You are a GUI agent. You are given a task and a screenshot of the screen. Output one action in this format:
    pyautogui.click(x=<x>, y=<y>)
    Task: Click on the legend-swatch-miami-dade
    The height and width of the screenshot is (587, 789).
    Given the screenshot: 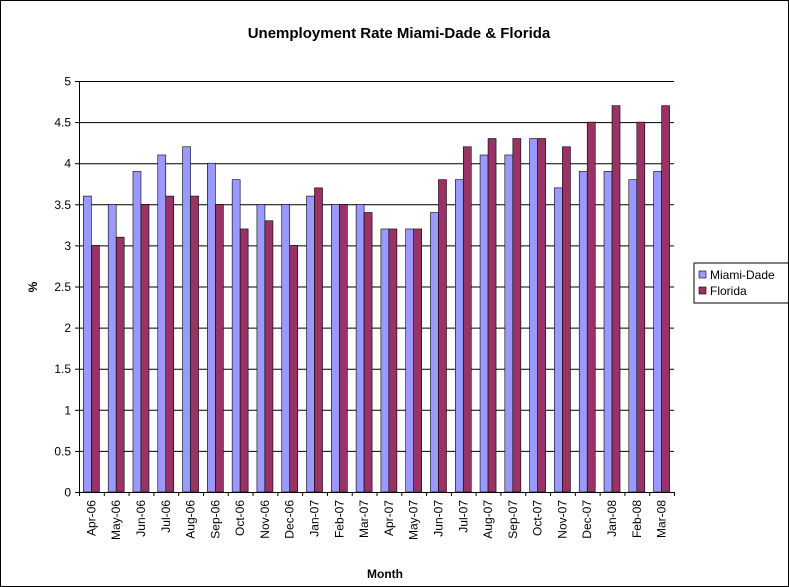 What is the action you would take?
    pyautogui.click(x=702, y=274)
    